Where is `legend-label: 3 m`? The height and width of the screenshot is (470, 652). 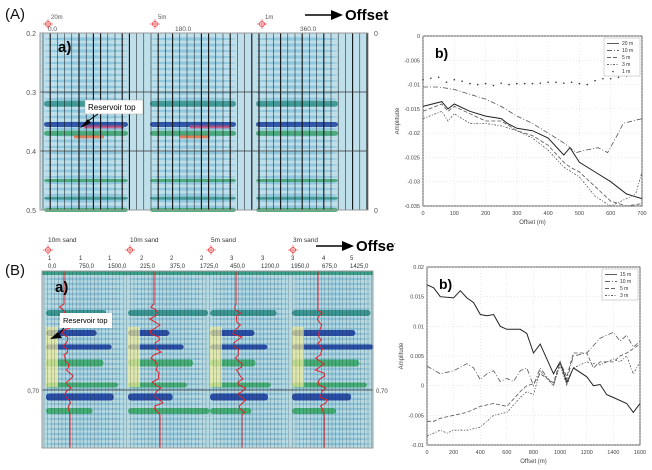 legend-label: 3 m is located at coordinates (626, 65).